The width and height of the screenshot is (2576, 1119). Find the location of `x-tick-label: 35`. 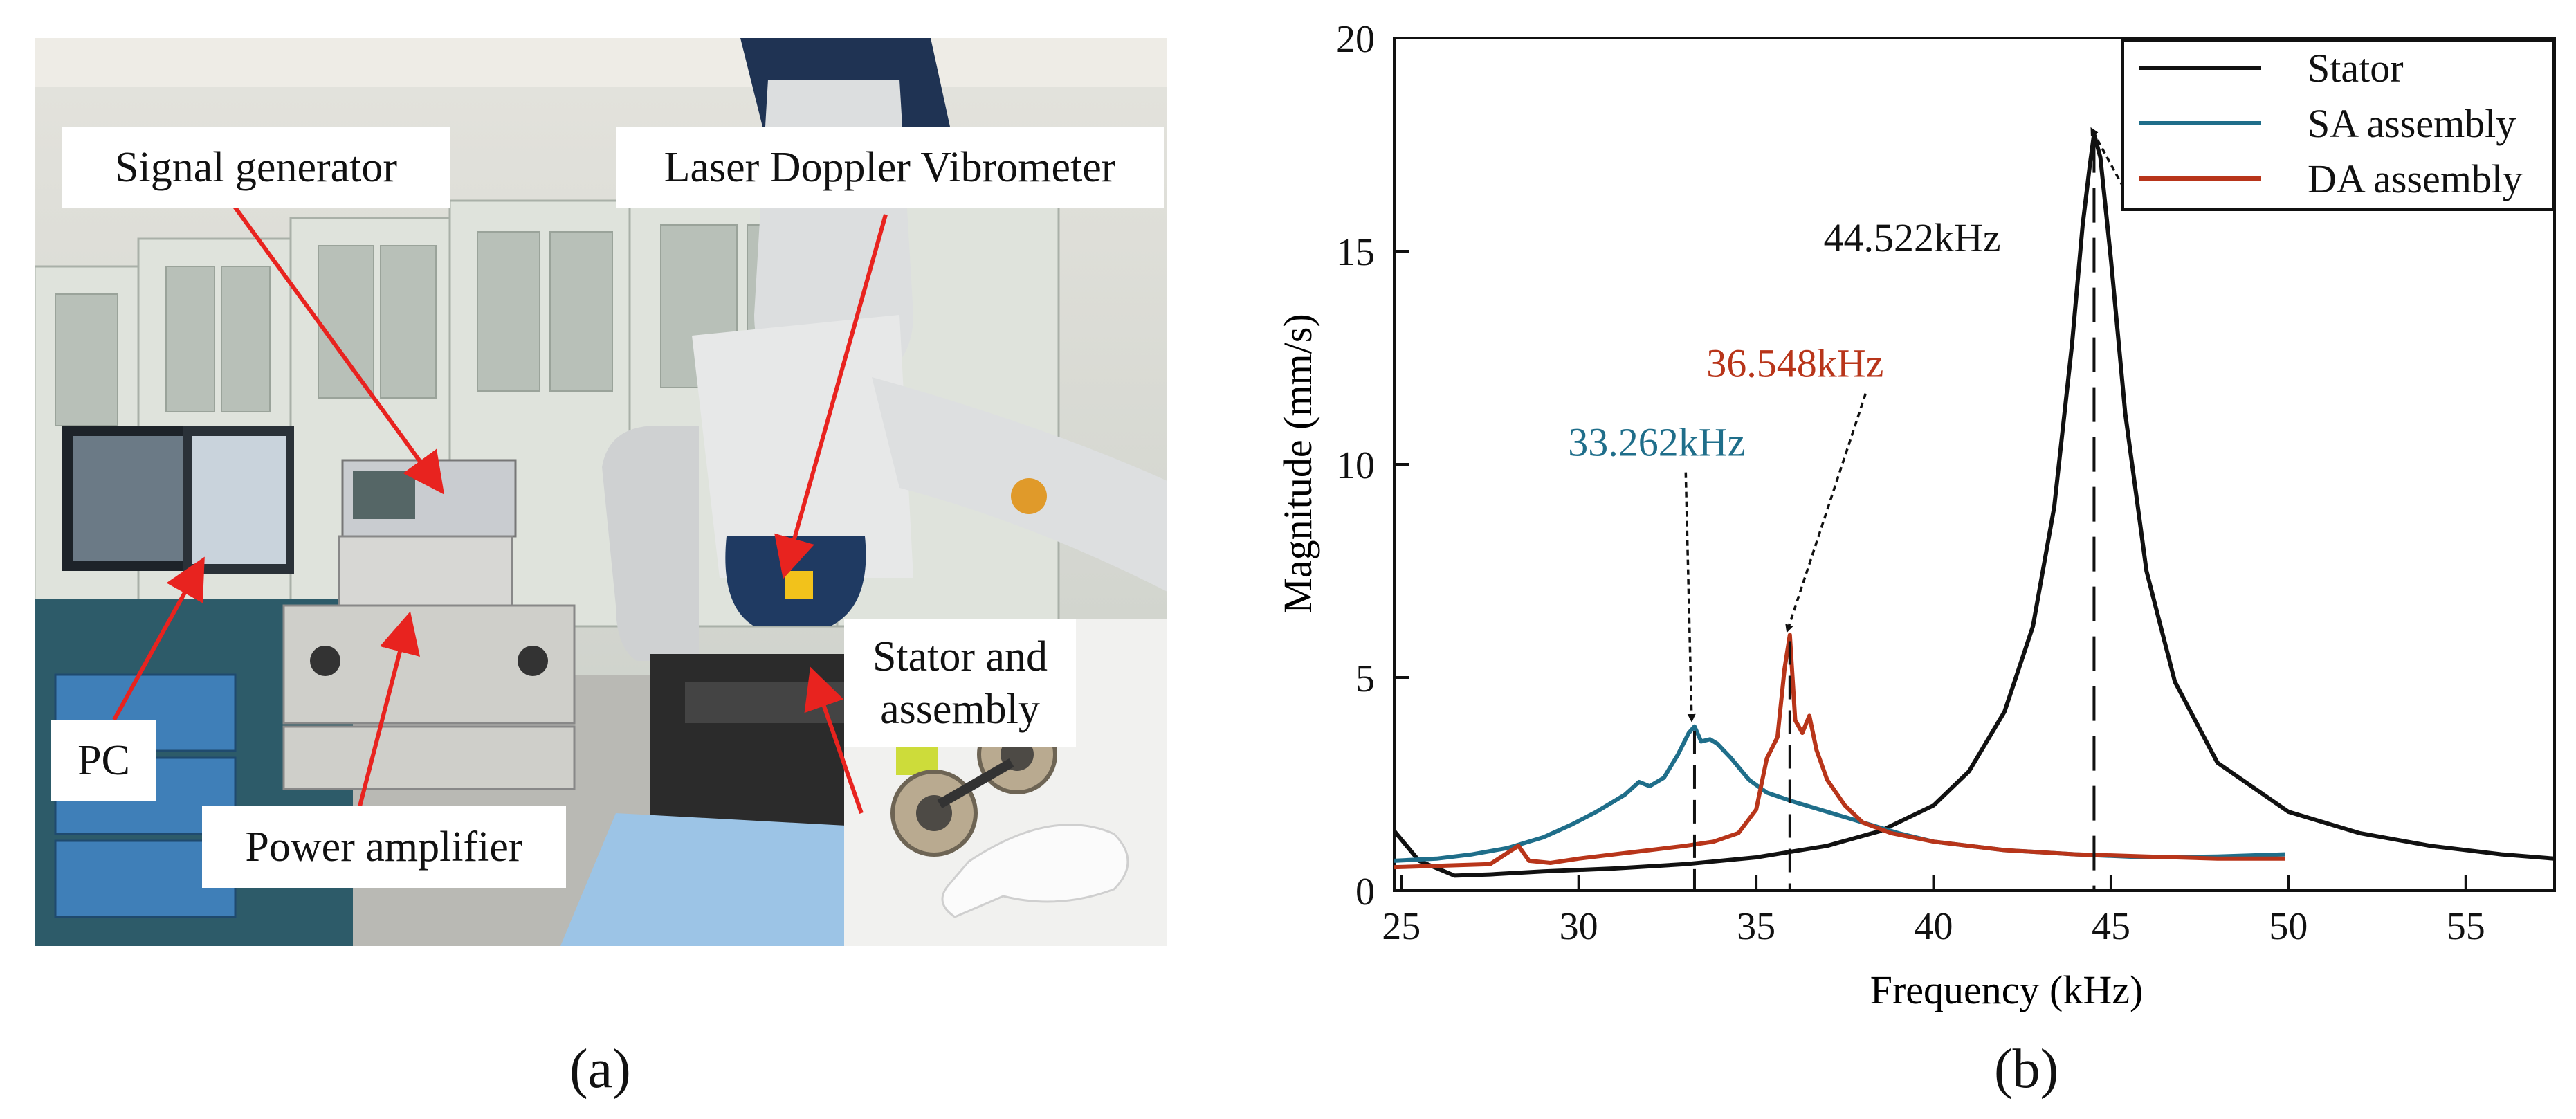

x-tick-label: 35 is located at coordinates (1756, 926).